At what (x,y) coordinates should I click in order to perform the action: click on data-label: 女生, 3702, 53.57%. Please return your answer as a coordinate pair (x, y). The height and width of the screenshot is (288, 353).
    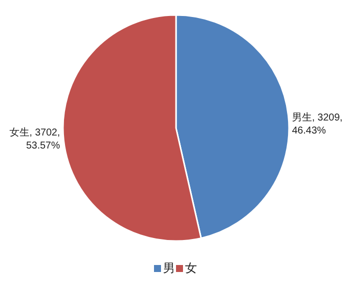
    Looking at the image, I should click on (34, 139).